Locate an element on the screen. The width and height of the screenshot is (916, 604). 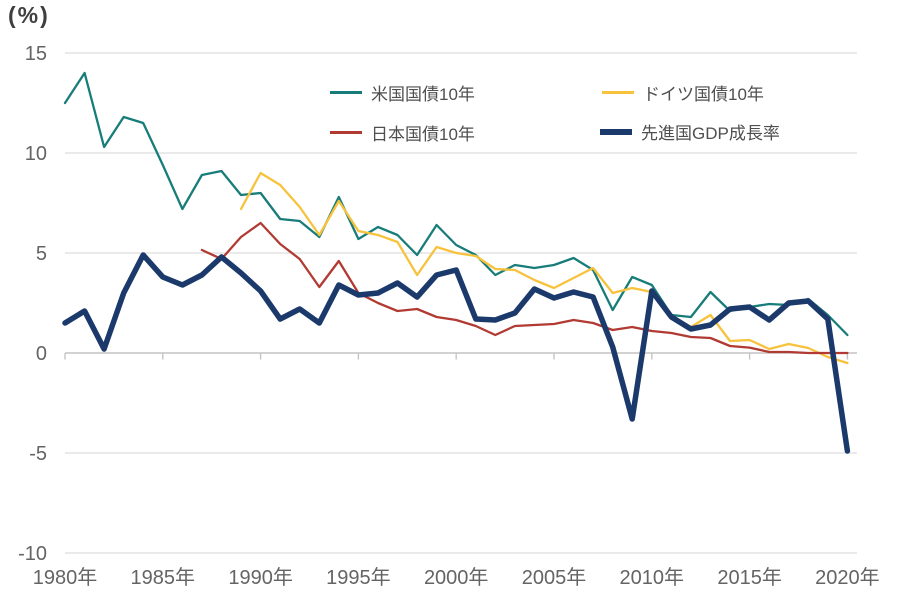
x-tick-label: 2020年 is located at coordinates (847, 577).